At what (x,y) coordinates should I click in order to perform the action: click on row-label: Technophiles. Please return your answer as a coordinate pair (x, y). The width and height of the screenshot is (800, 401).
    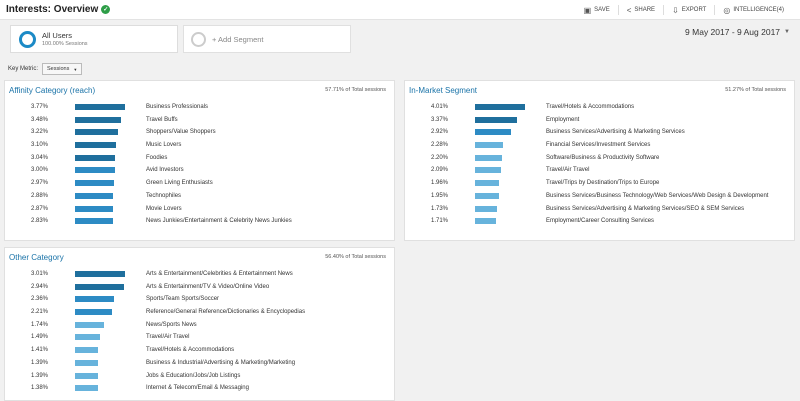
    Looking at the image, I should click on (164, 195).